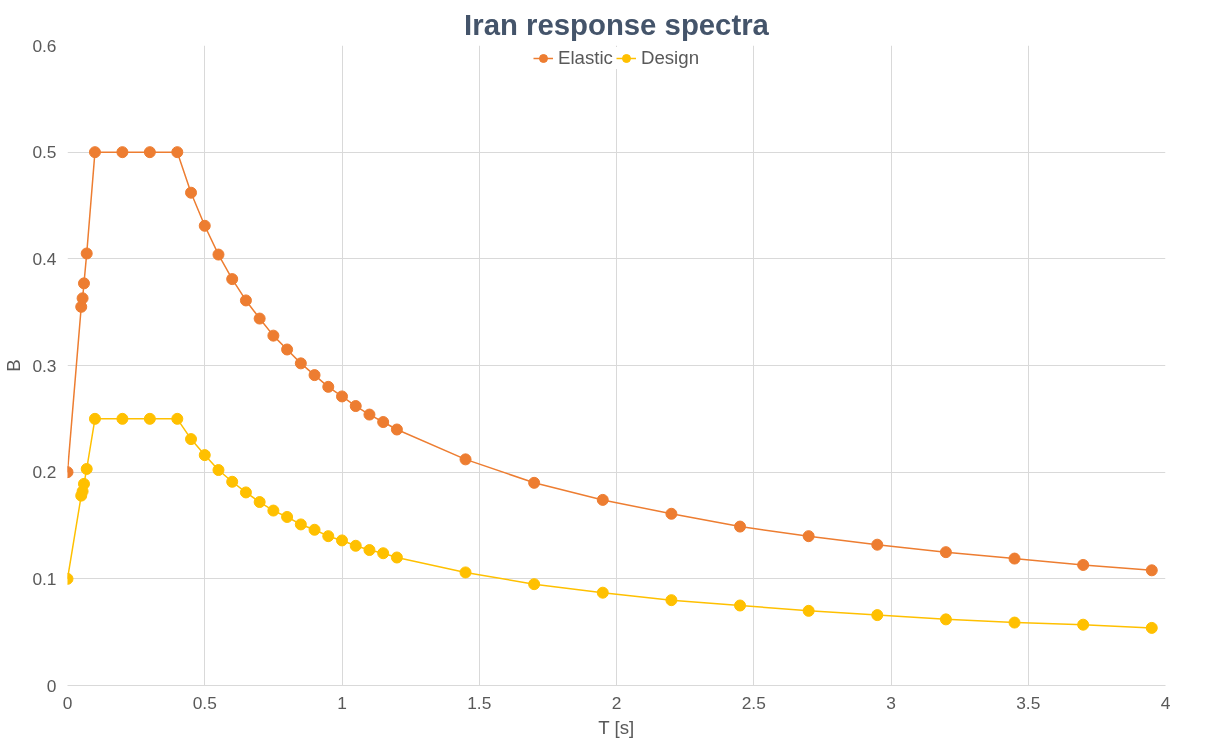  I want to click on y-tick-label: 0.3, so click(44, 365).